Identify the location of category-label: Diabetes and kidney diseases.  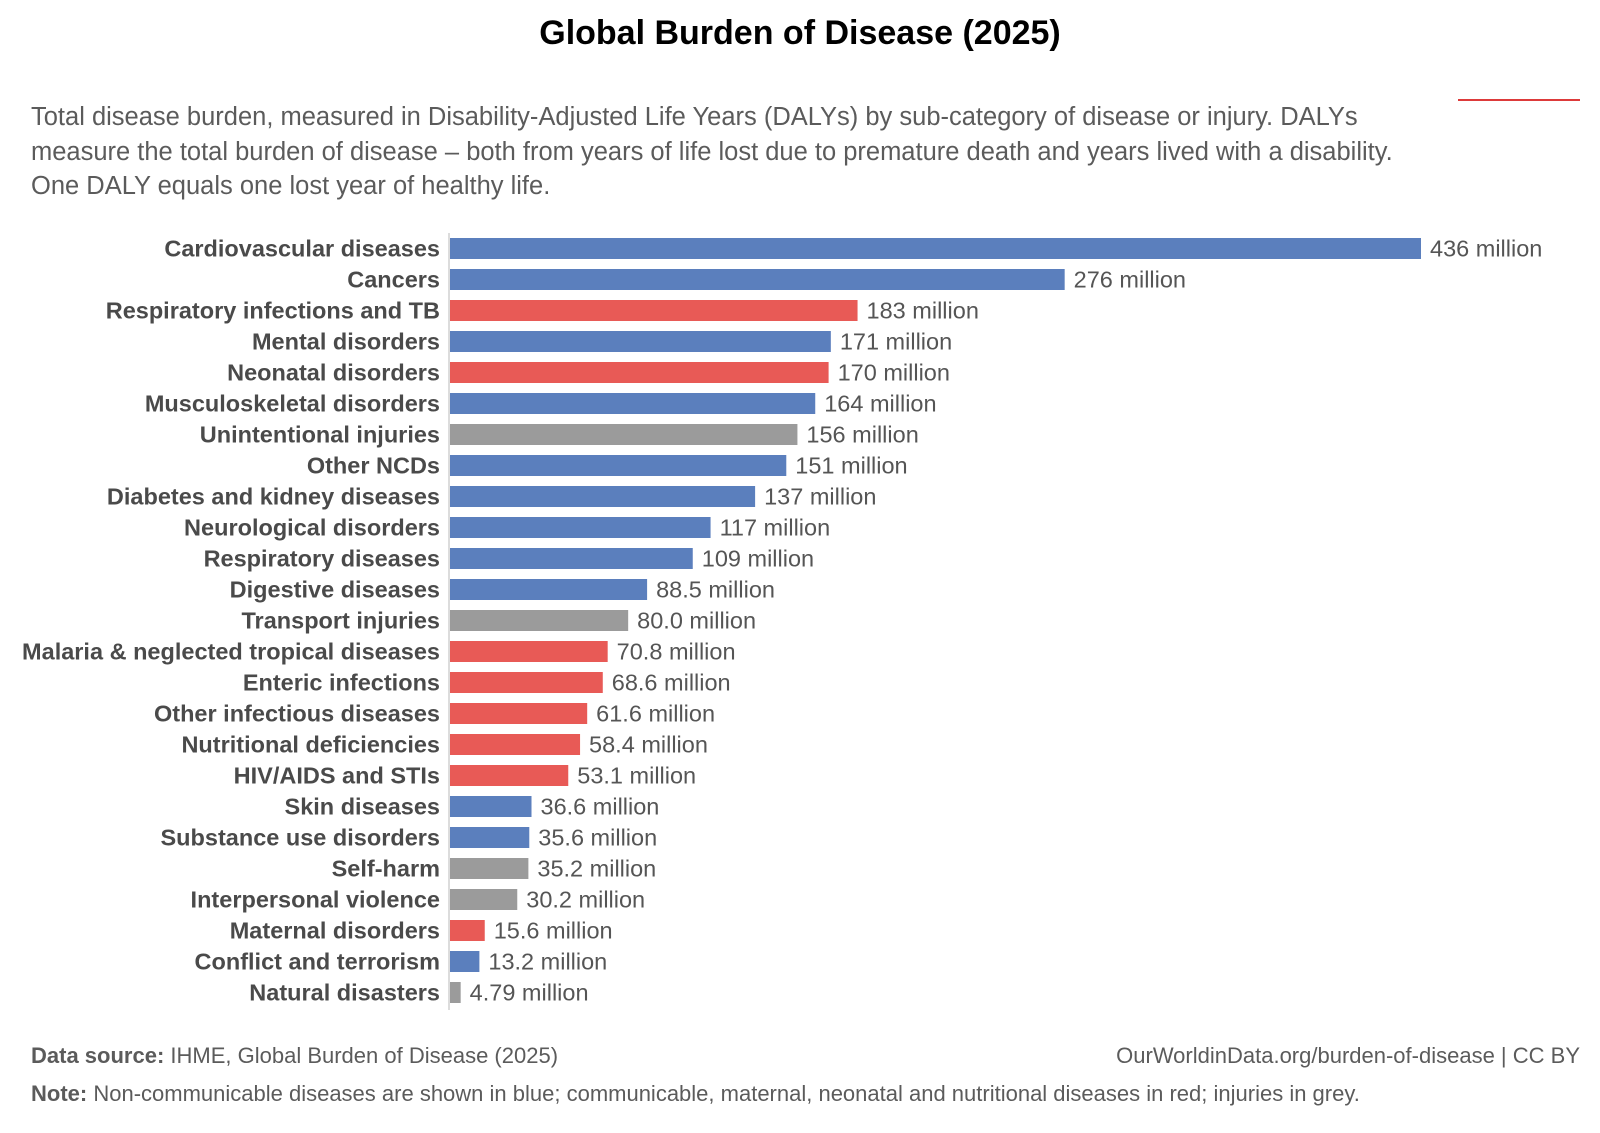
(273, 497).